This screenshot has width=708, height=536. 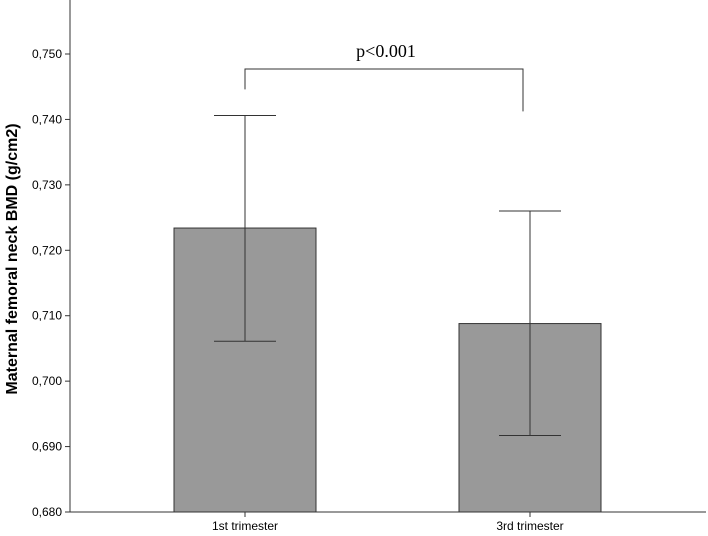 What do you see at coordinates (388, 522) in the screenshot?
I see `x-axis: 1st trimester 3rd trimester` at bounding box center [388, 522].